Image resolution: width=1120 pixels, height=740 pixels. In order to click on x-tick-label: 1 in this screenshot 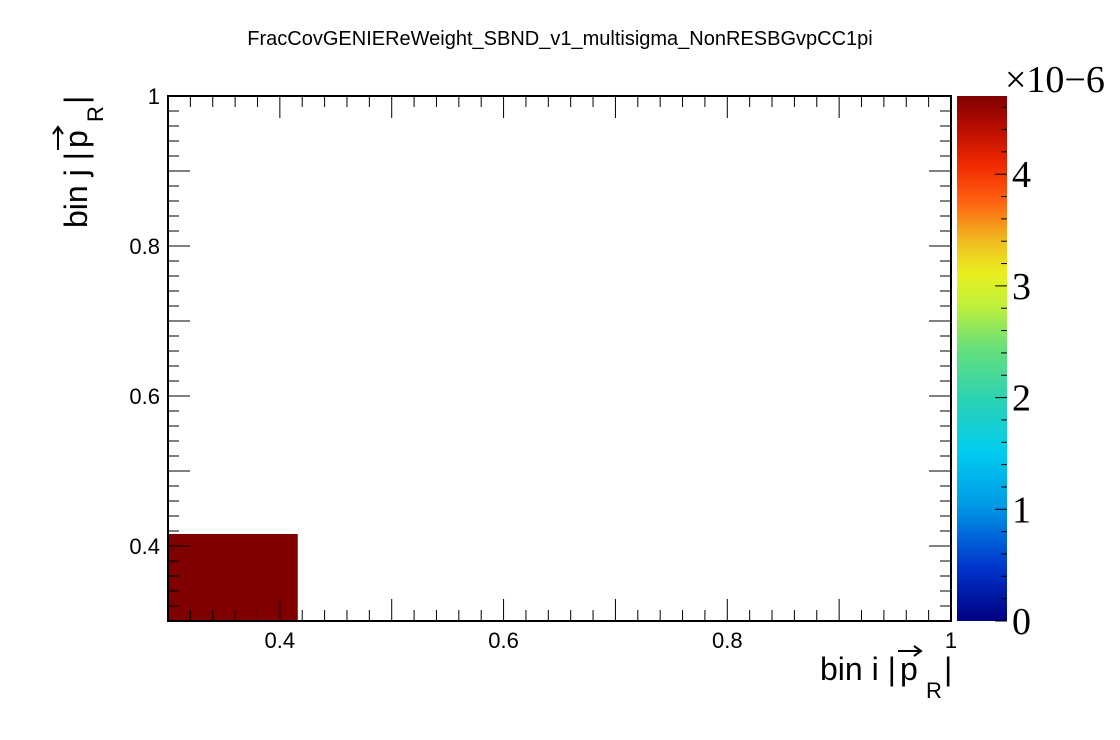, I will do `click(951, 640)`.